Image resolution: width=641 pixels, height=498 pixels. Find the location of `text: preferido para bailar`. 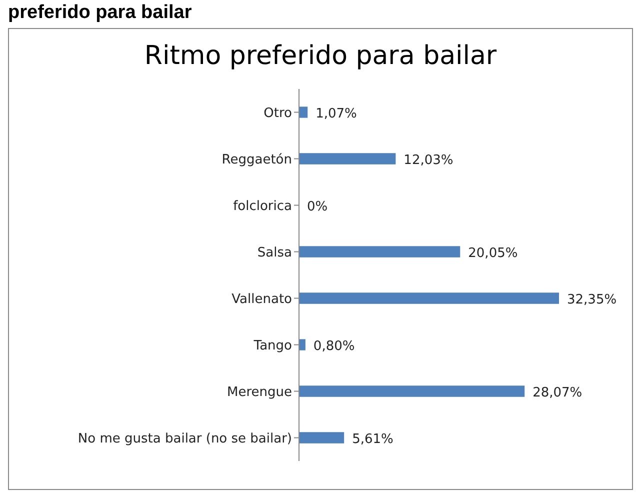

text: preferido para bailar is located at coordinates (100, 13).